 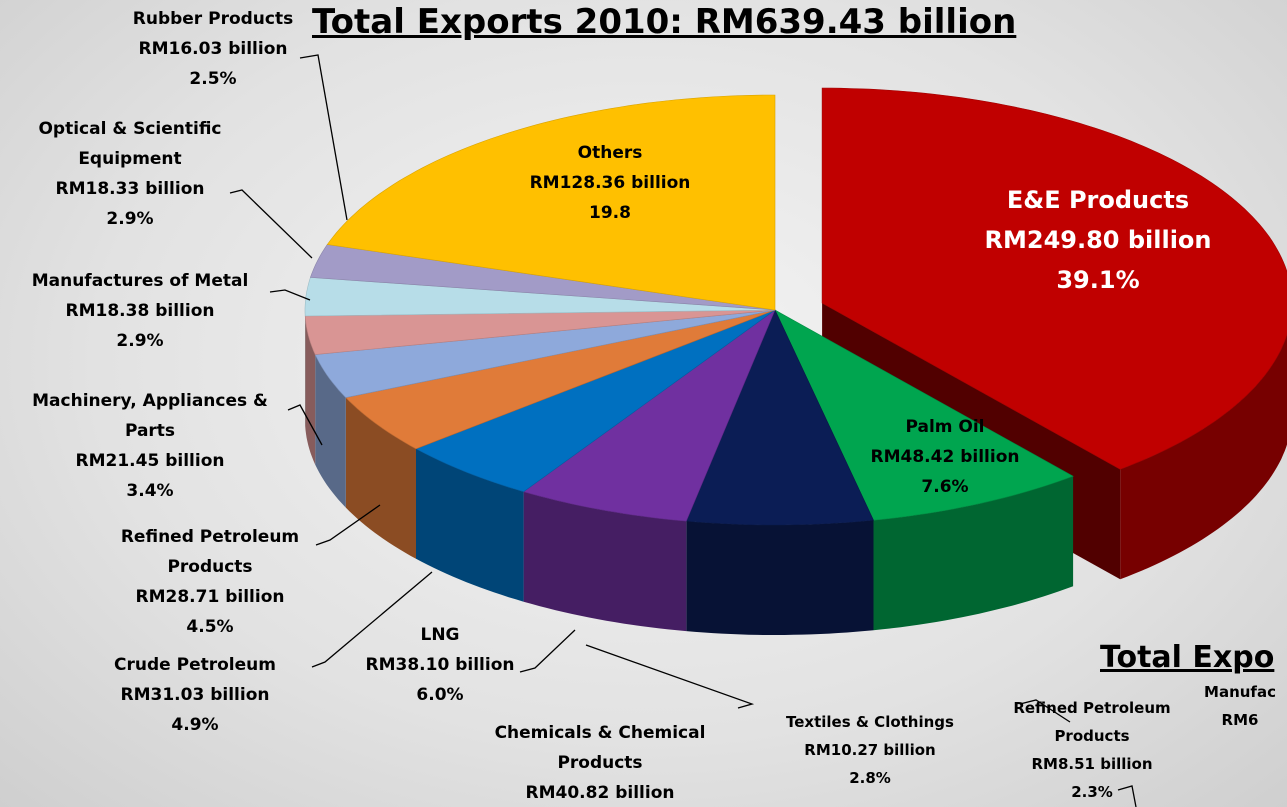 I want to click on label-line: E&E Products, so click(x=1098, y=200).